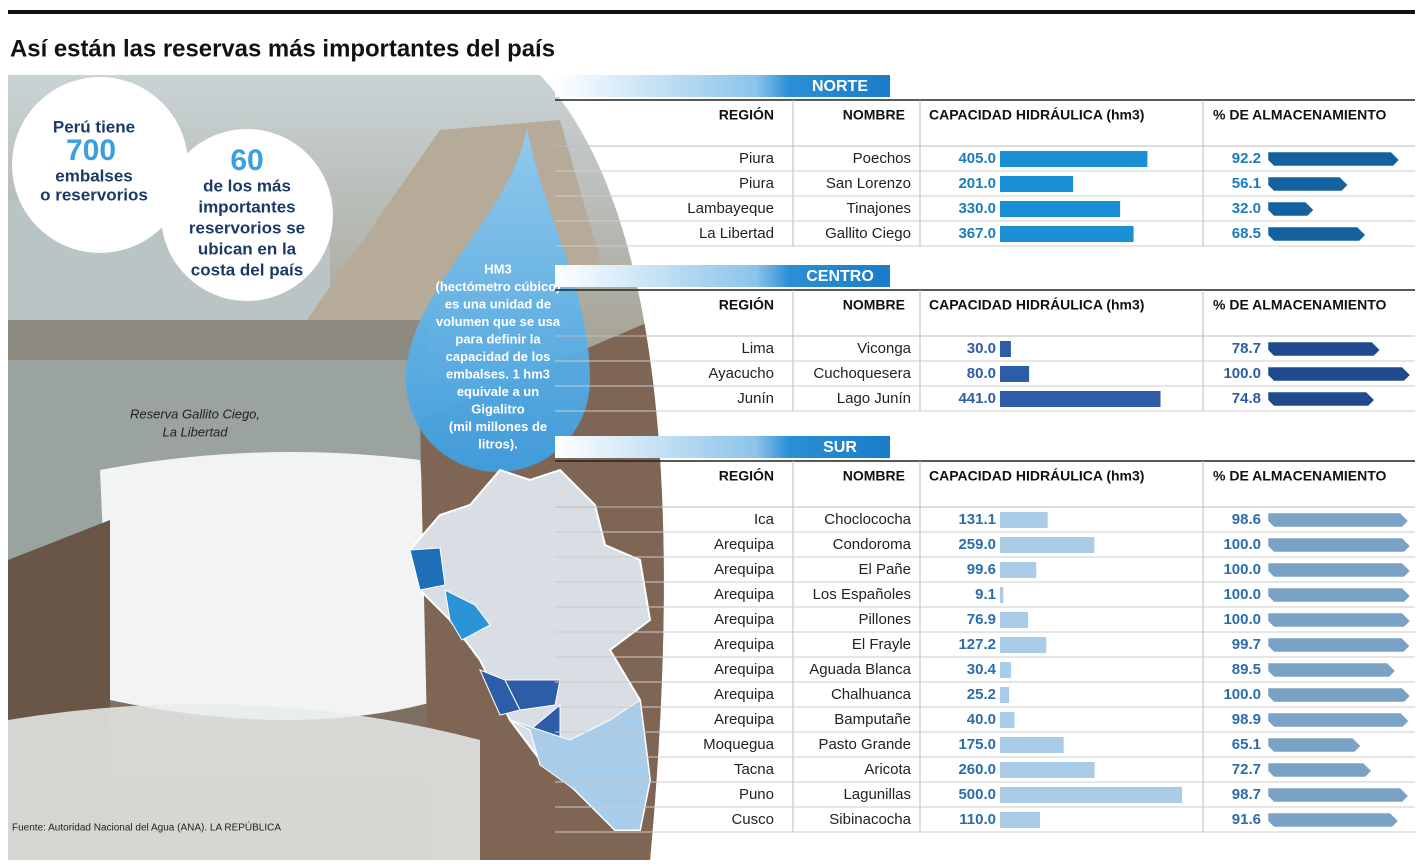 This screenshot has width=1423, height=865. I want to click on region: Lima, so click(757, 348).